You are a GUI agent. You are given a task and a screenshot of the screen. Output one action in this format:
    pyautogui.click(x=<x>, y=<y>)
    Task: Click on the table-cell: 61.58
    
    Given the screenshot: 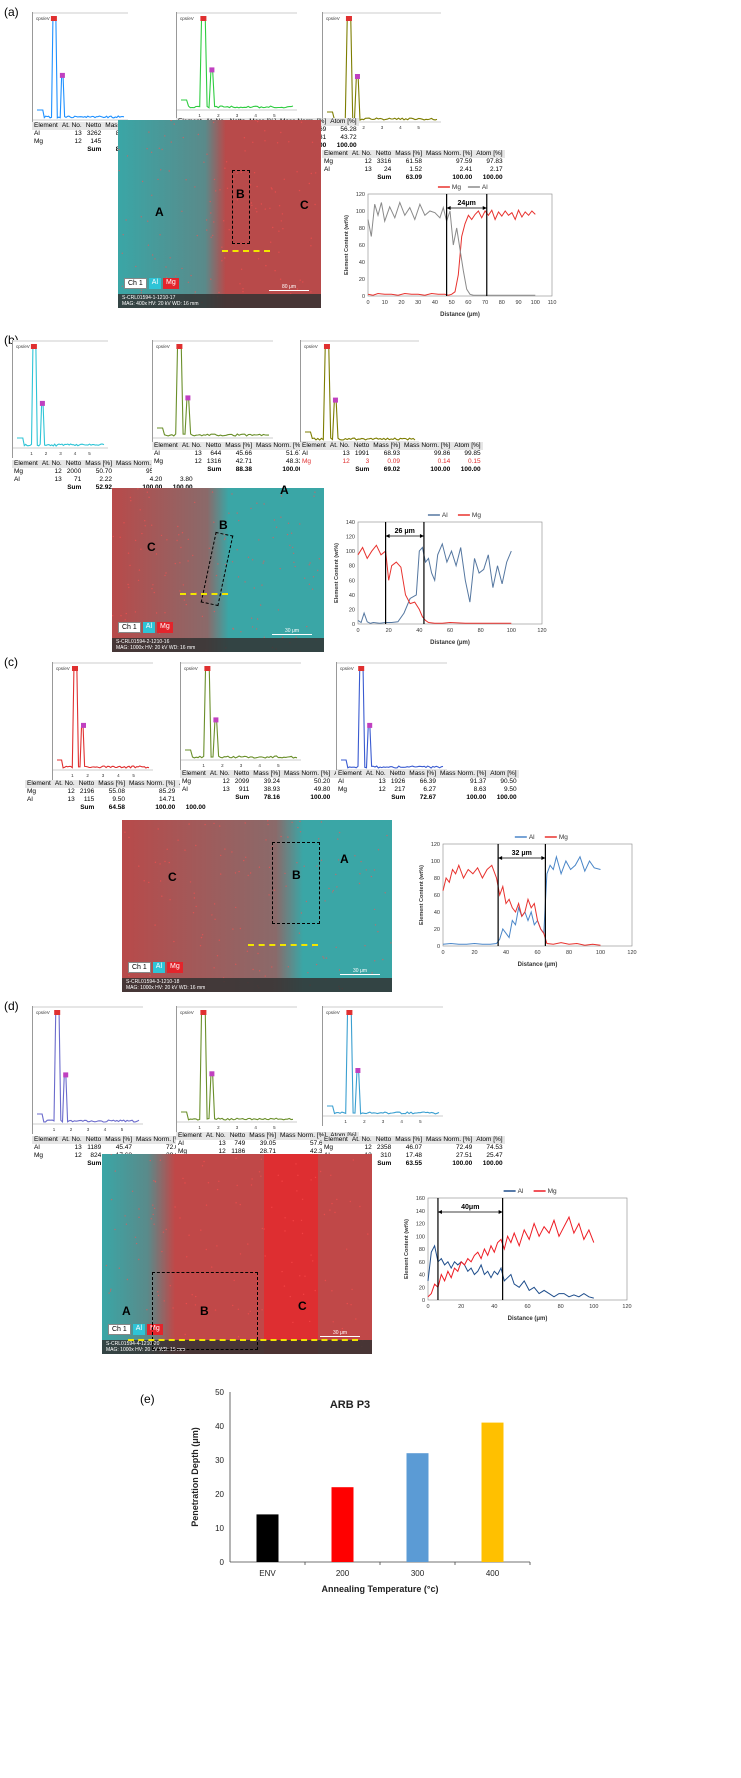 What is the action you would take?
    pyautogui.click(x=408, y=162)
    